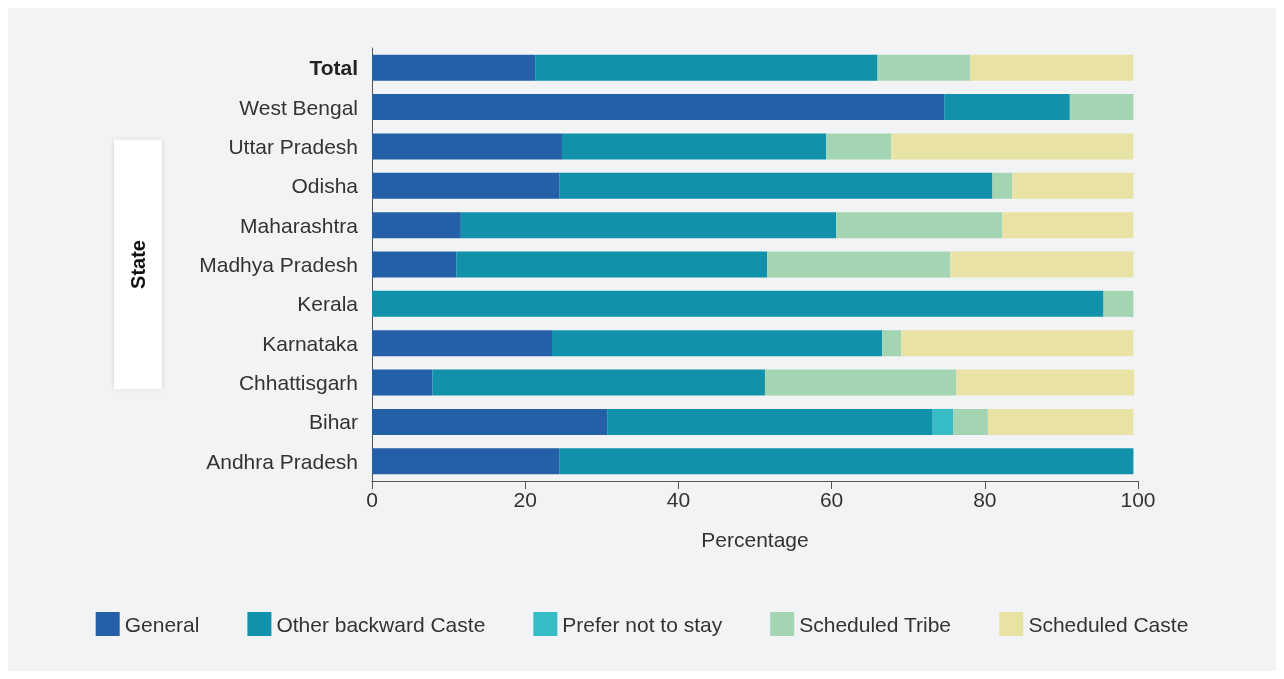 This screenshot has height=679, width=1284. Describe the element at coordinates (985, 499) in the screenshot. I see `x-tick-label: 80` at that location.